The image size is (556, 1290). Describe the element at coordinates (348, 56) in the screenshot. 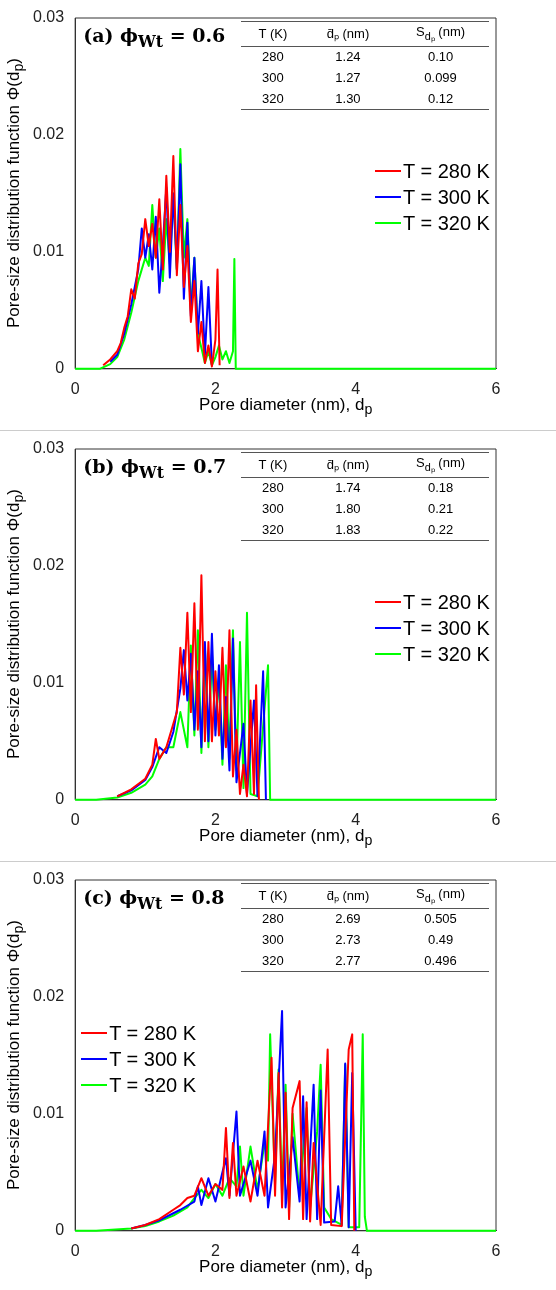

I see `annotation: 1.24` at that location.